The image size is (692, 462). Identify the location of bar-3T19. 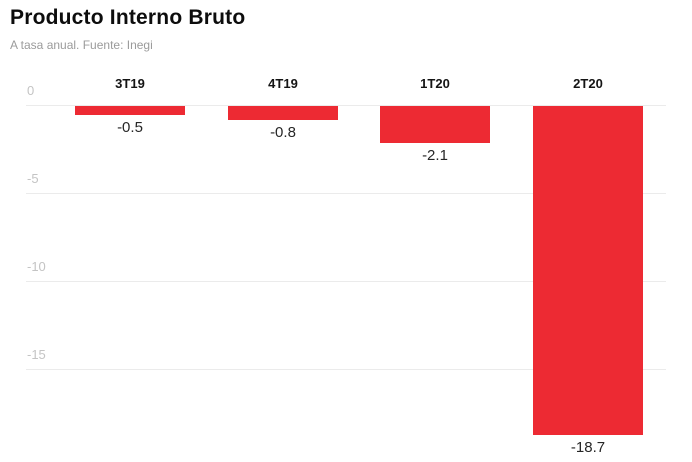
(130, 110).